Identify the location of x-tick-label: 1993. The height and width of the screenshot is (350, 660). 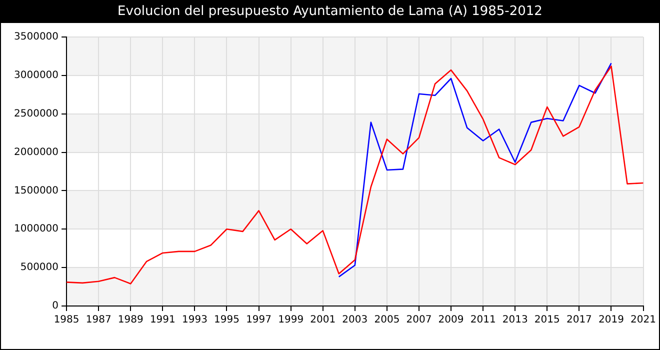
(195, 320).